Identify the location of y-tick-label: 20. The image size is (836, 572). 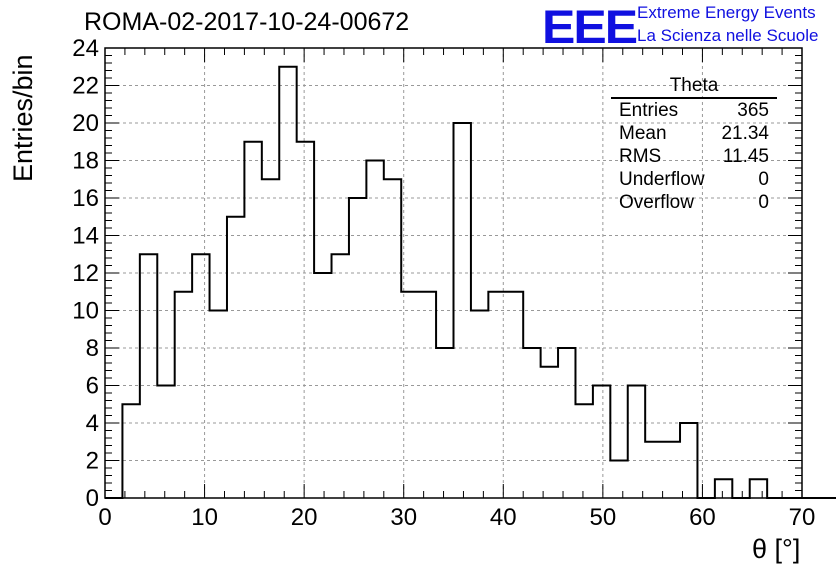
(85, 123).